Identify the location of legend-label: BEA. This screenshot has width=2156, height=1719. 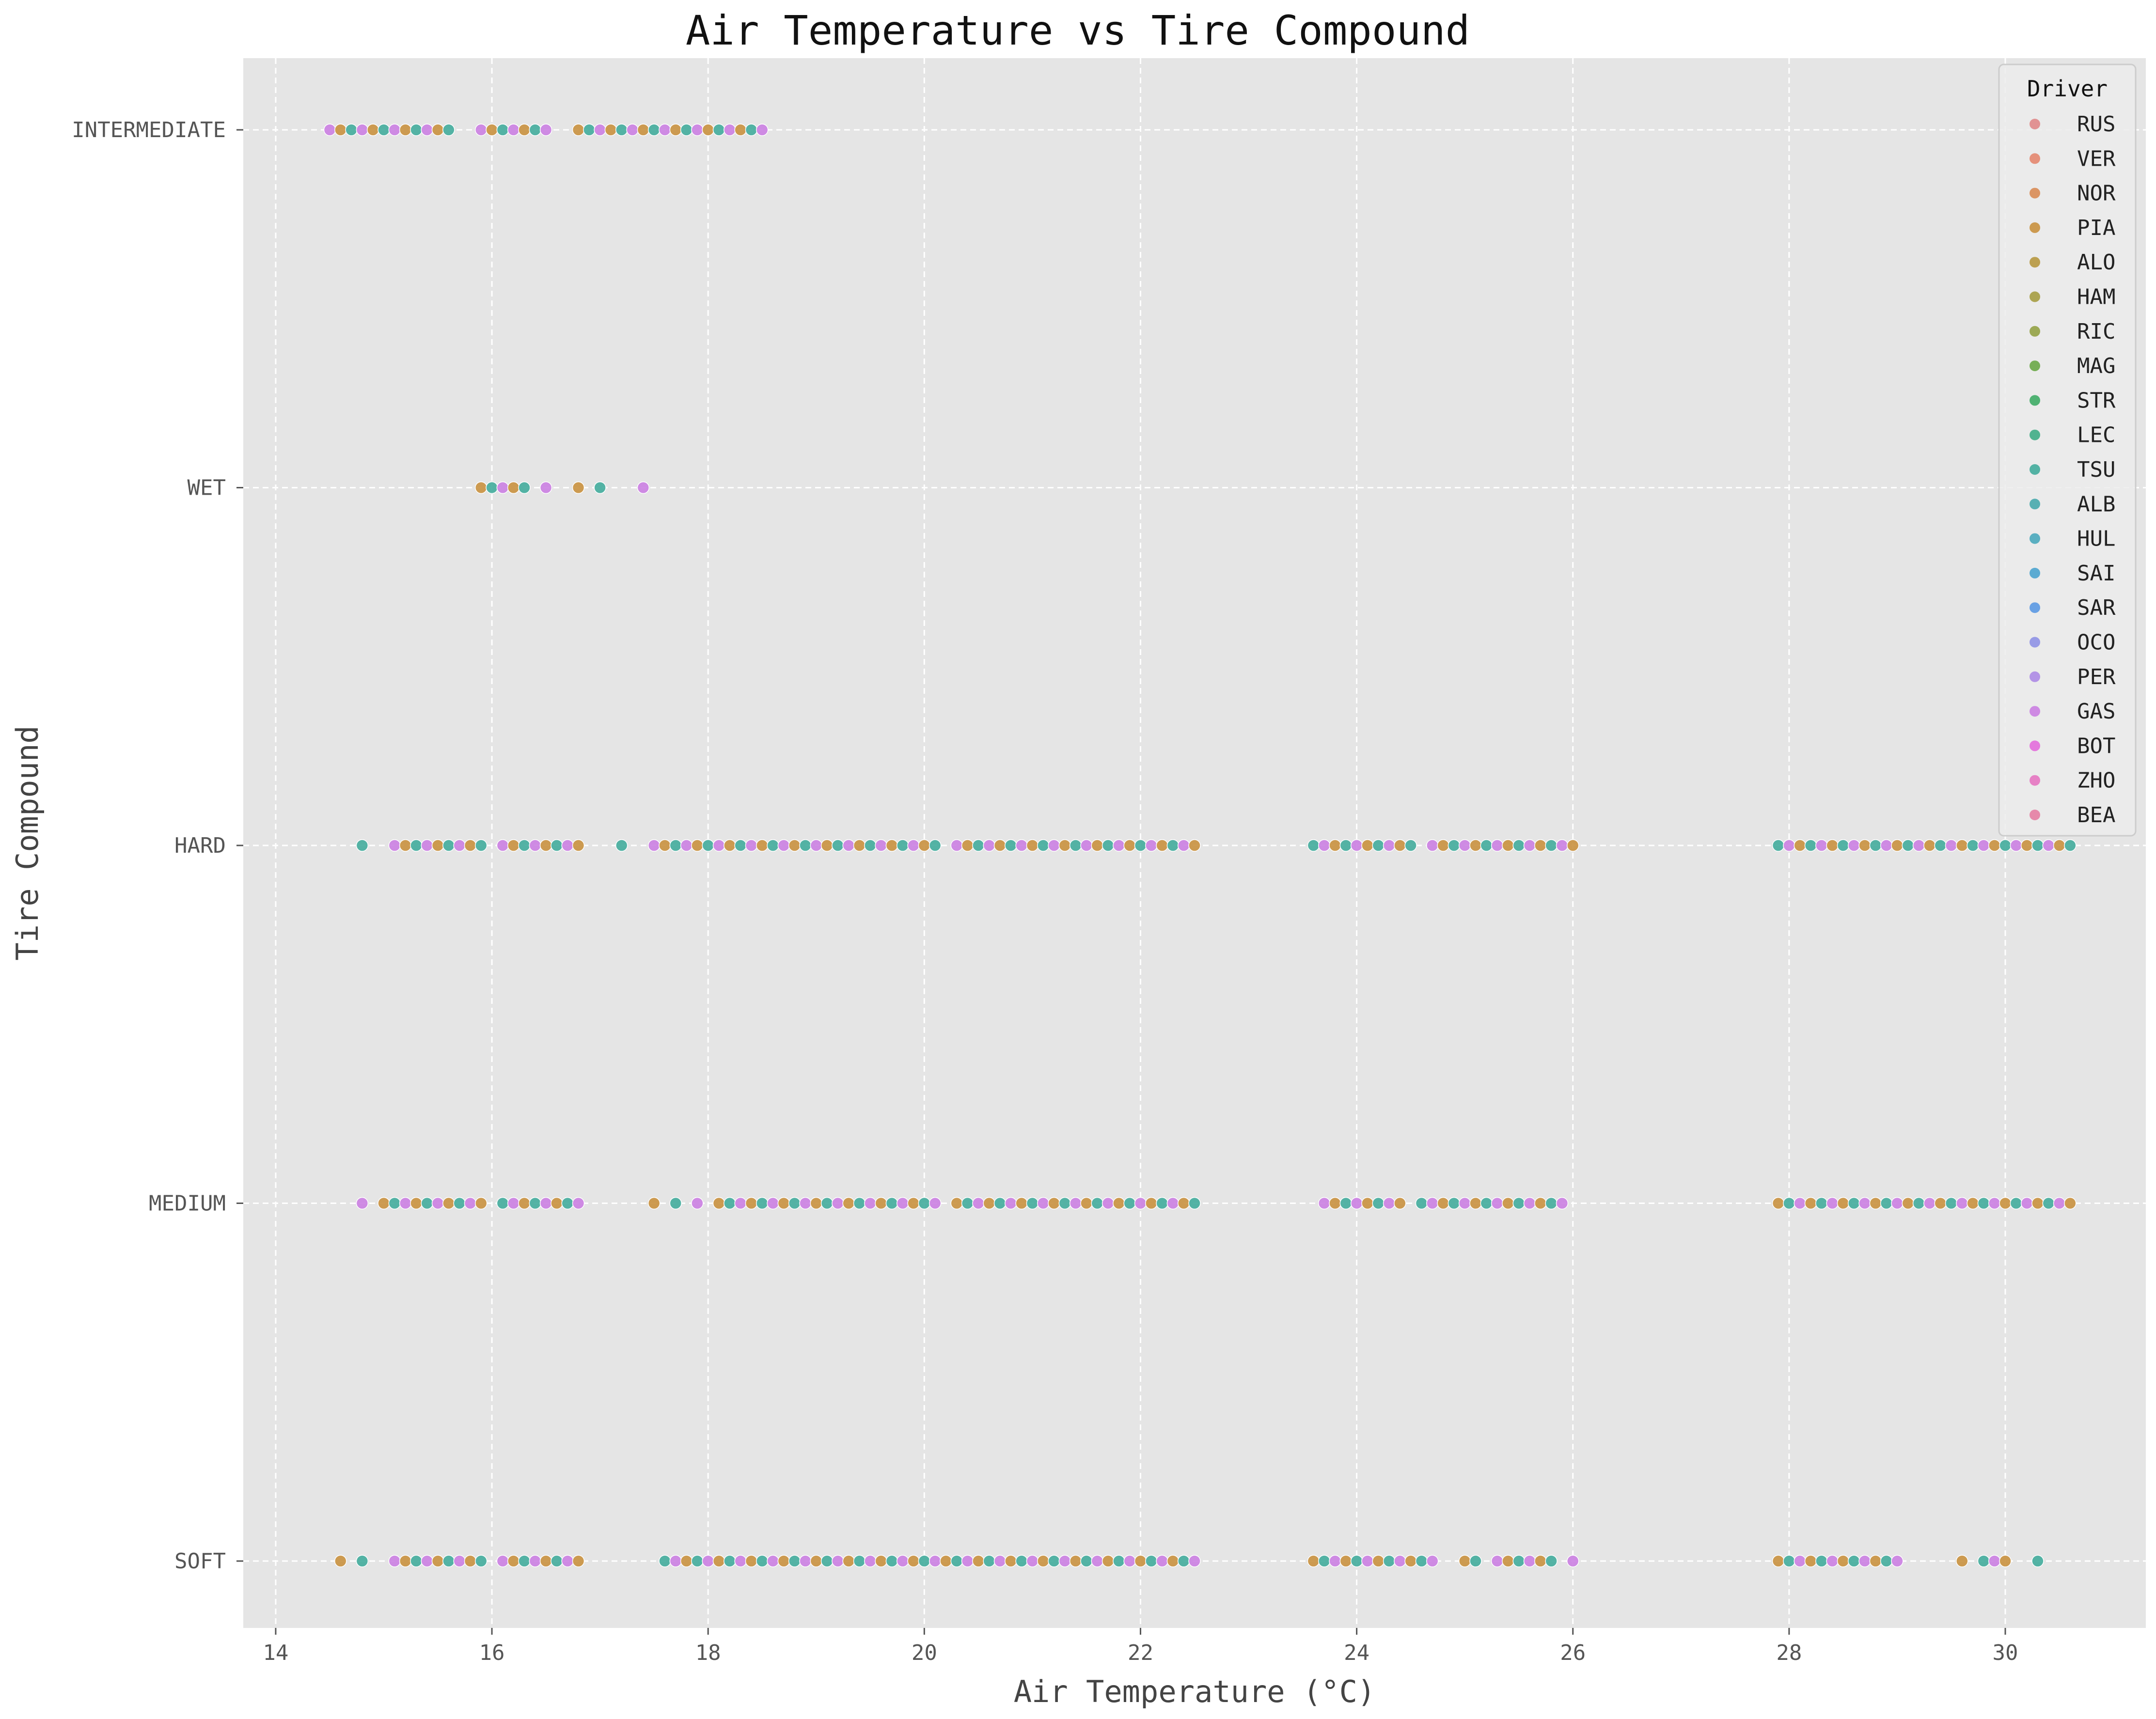
(2096, 815).